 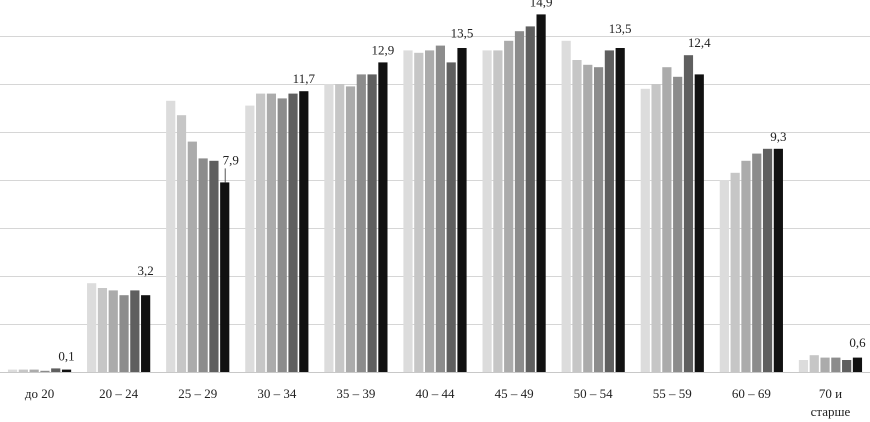 What do you see at coordinates (197, 393) in the screenshot?
I see `x-tick-label: 25 – 29` at bounding box center [197, 393].